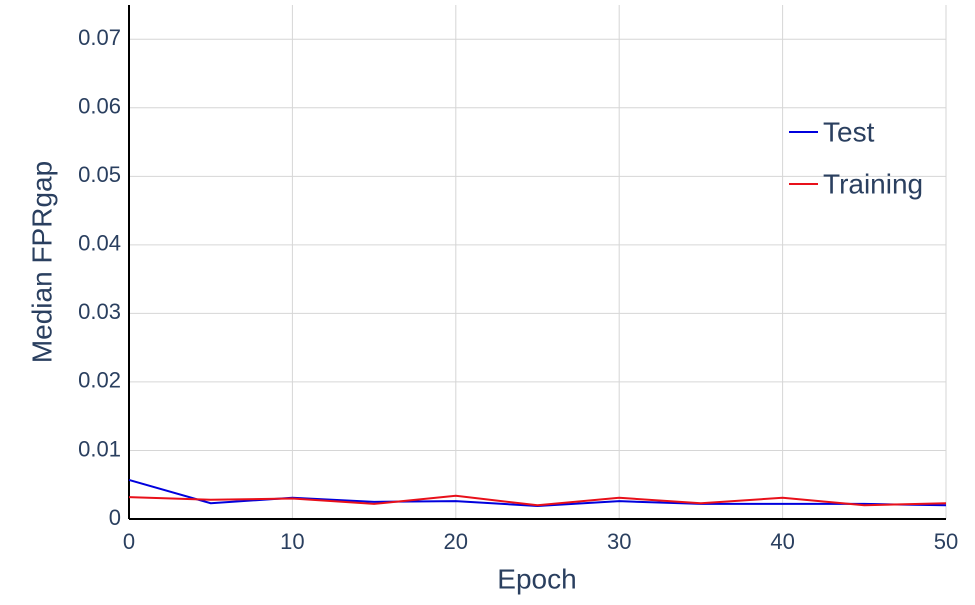 The image size is (975, 605). Describe the element at coordinates (99, 243) in the screenshot. I see `y-tick-label: 0.04` at that location.